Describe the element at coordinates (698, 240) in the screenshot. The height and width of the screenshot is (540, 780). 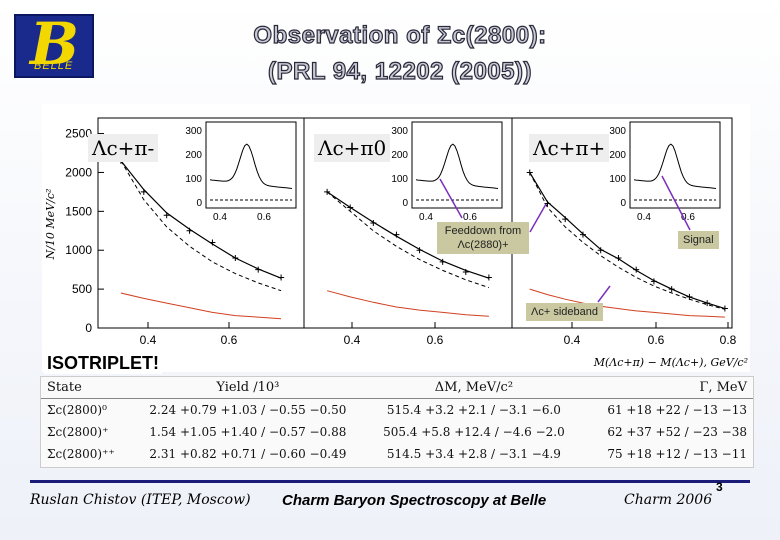
I see `signal-note: Signal` at that location.